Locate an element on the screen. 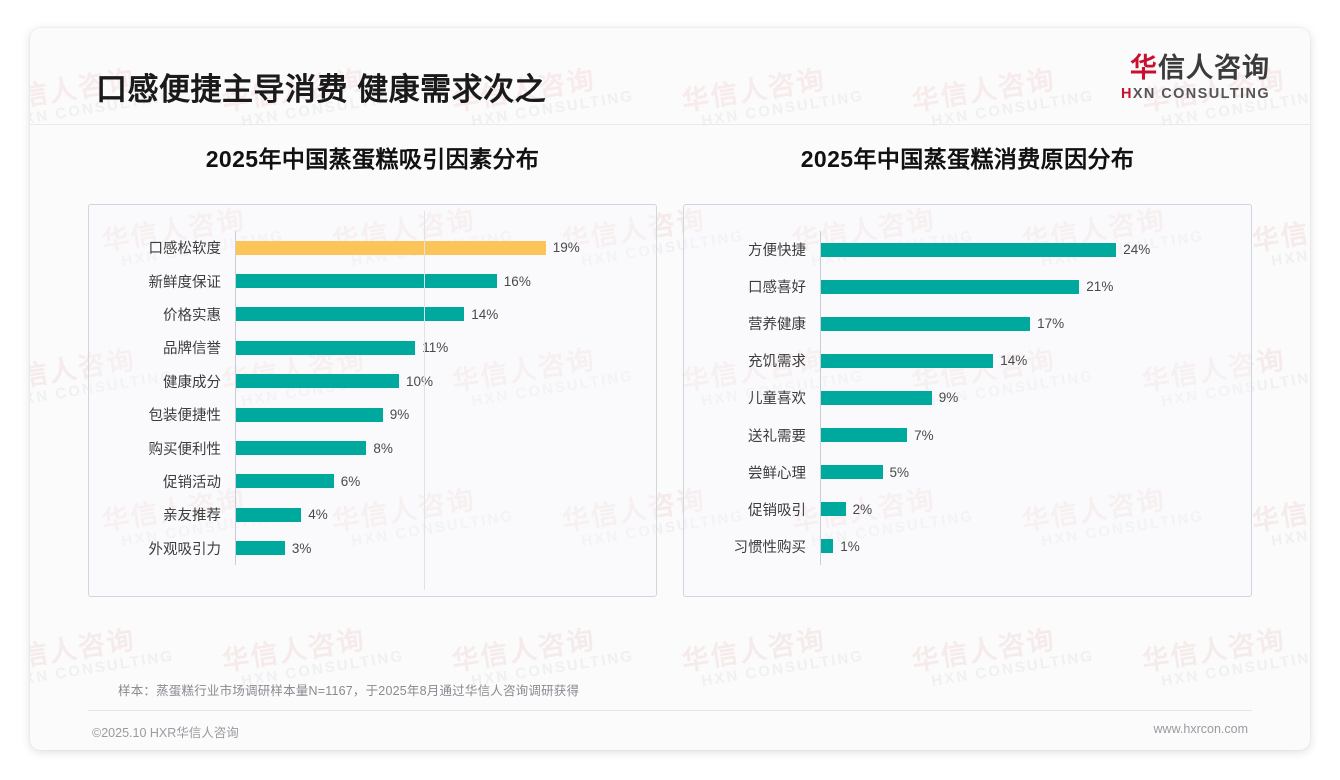 The width and height of the screenshot is (1340, 780). bar-label: 口感喜好 is located at coordinates (777, 288).